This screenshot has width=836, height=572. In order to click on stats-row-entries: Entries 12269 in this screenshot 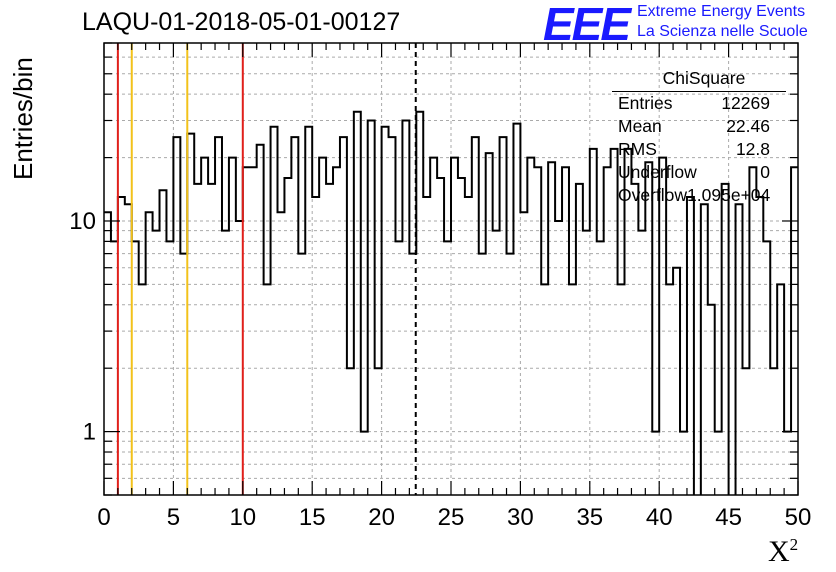, I will do `click(691, 103)`.